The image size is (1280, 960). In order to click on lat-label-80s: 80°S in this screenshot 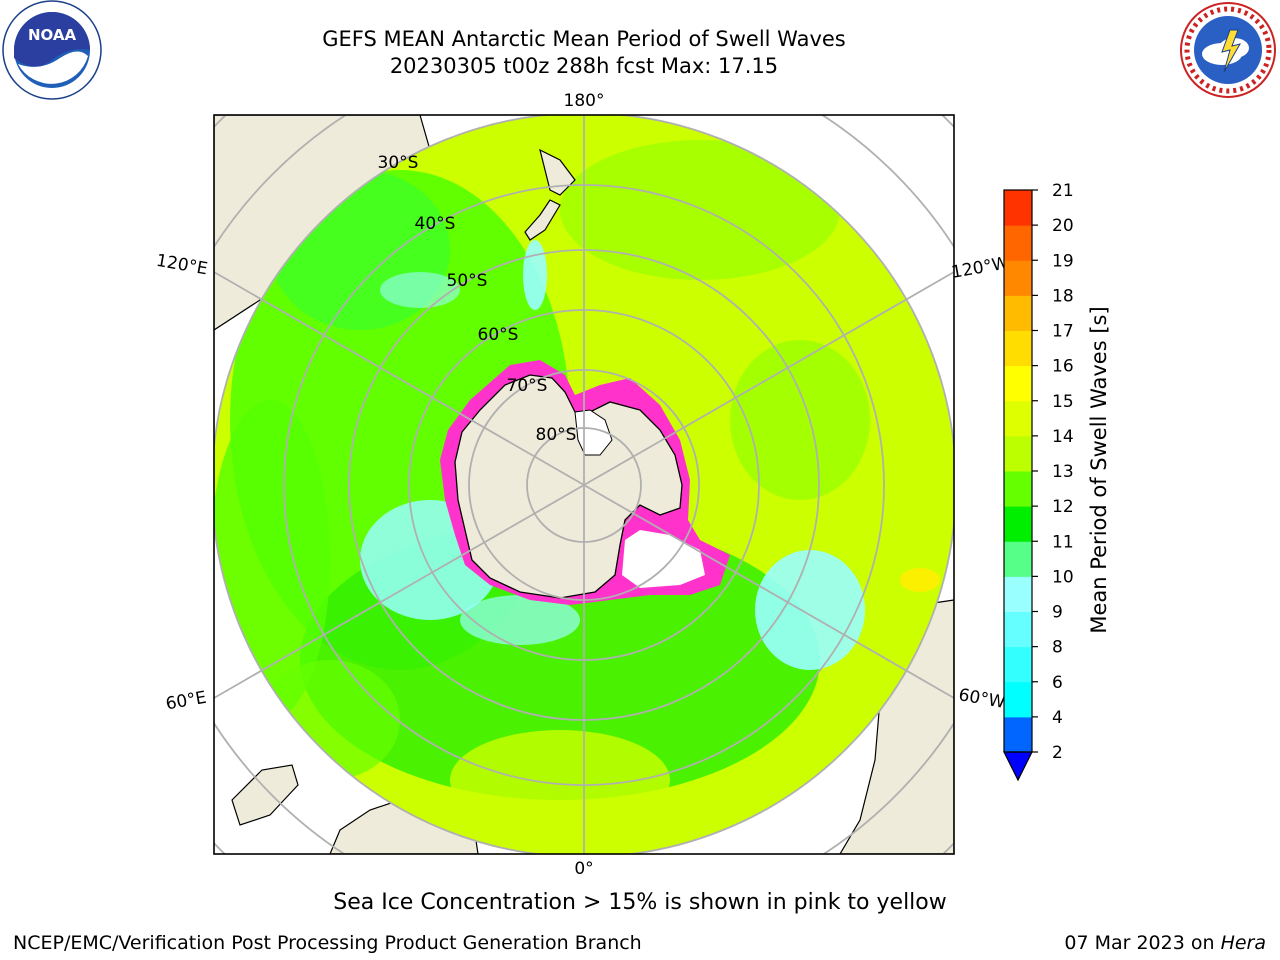, I will do `click(556, 435)`.